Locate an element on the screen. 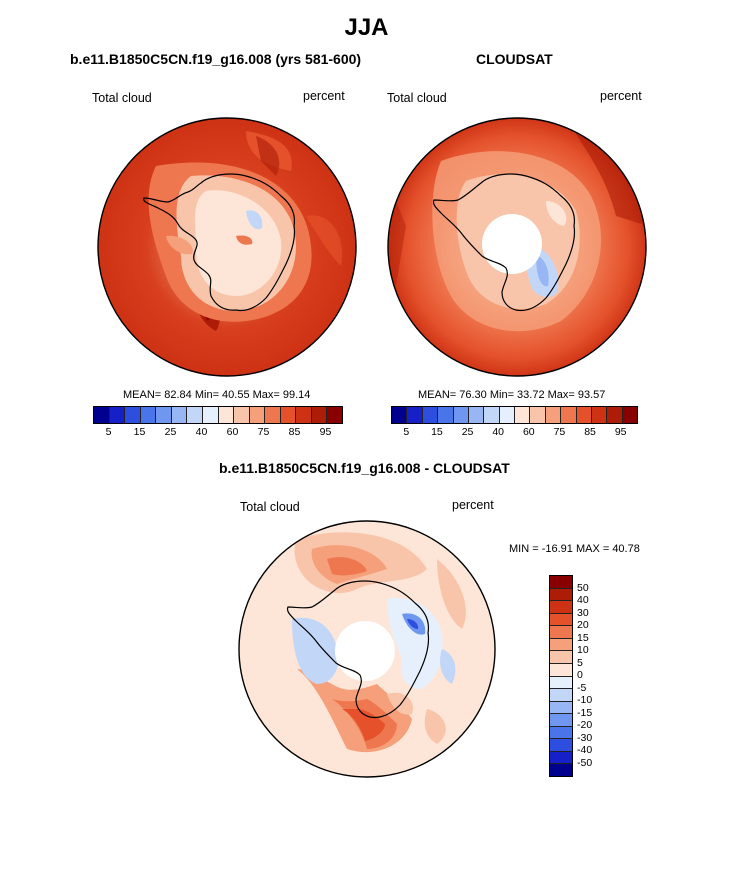  obs-colorbar is located at coordinates (514, 415).